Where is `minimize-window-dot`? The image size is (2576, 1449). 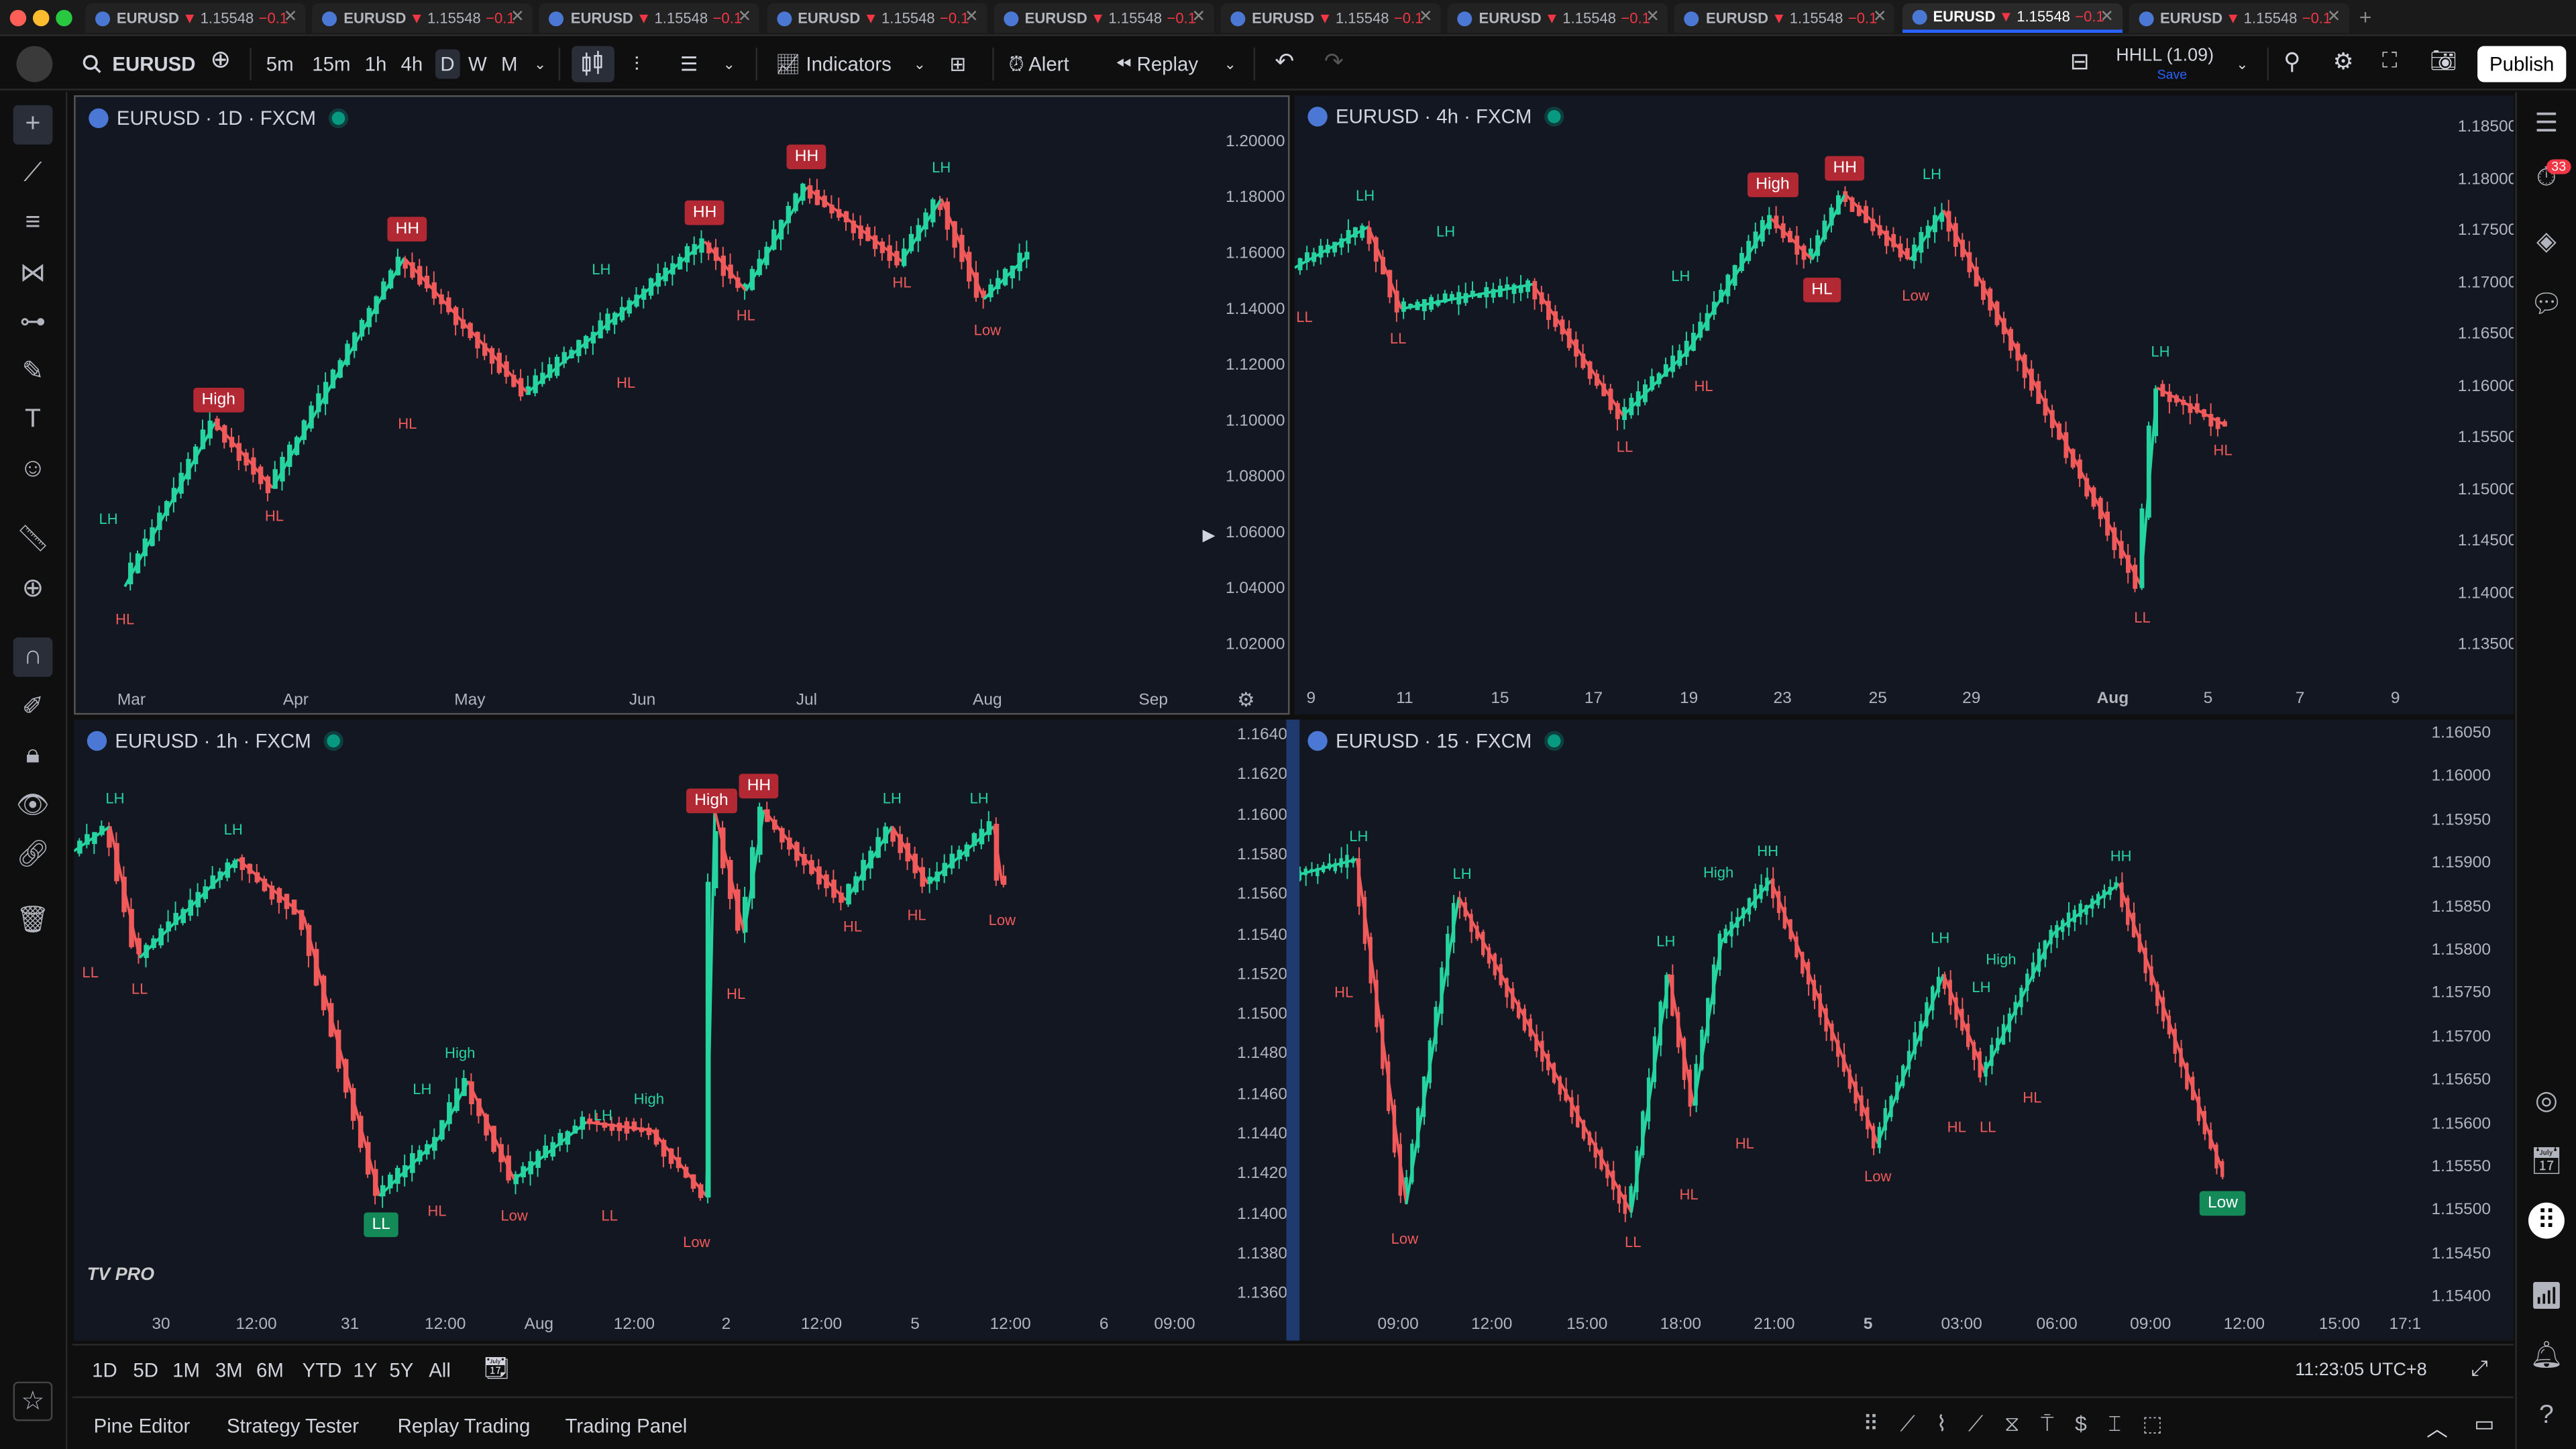 minimize-window-dot is located at coordinates (41, 18).